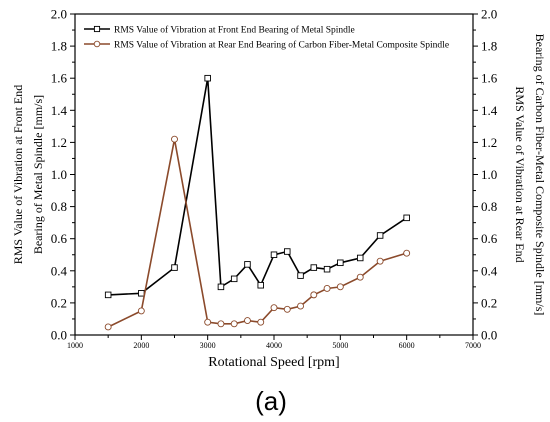 Image resolution: width=550 pixels, height=422 pixels. What do you see at coordinates (59, 46) in the screenshot?
I see `left-y-tick-label: 1.8` at bounding box center [59, 46].